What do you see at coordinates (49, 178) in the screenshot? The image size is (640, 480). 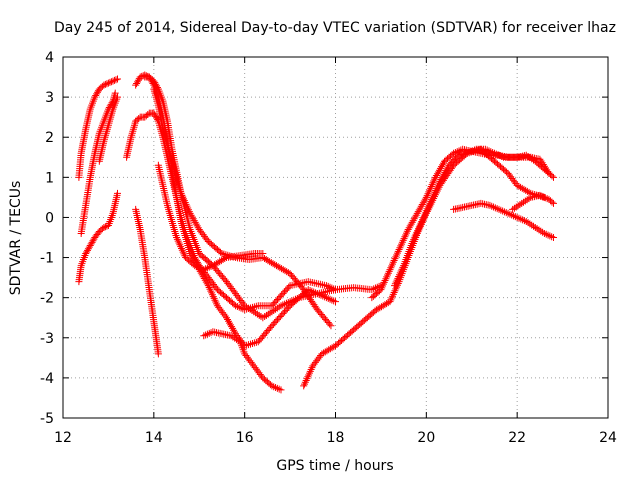 I see `y-tick-label: 1` at bounding box center [49, 178].